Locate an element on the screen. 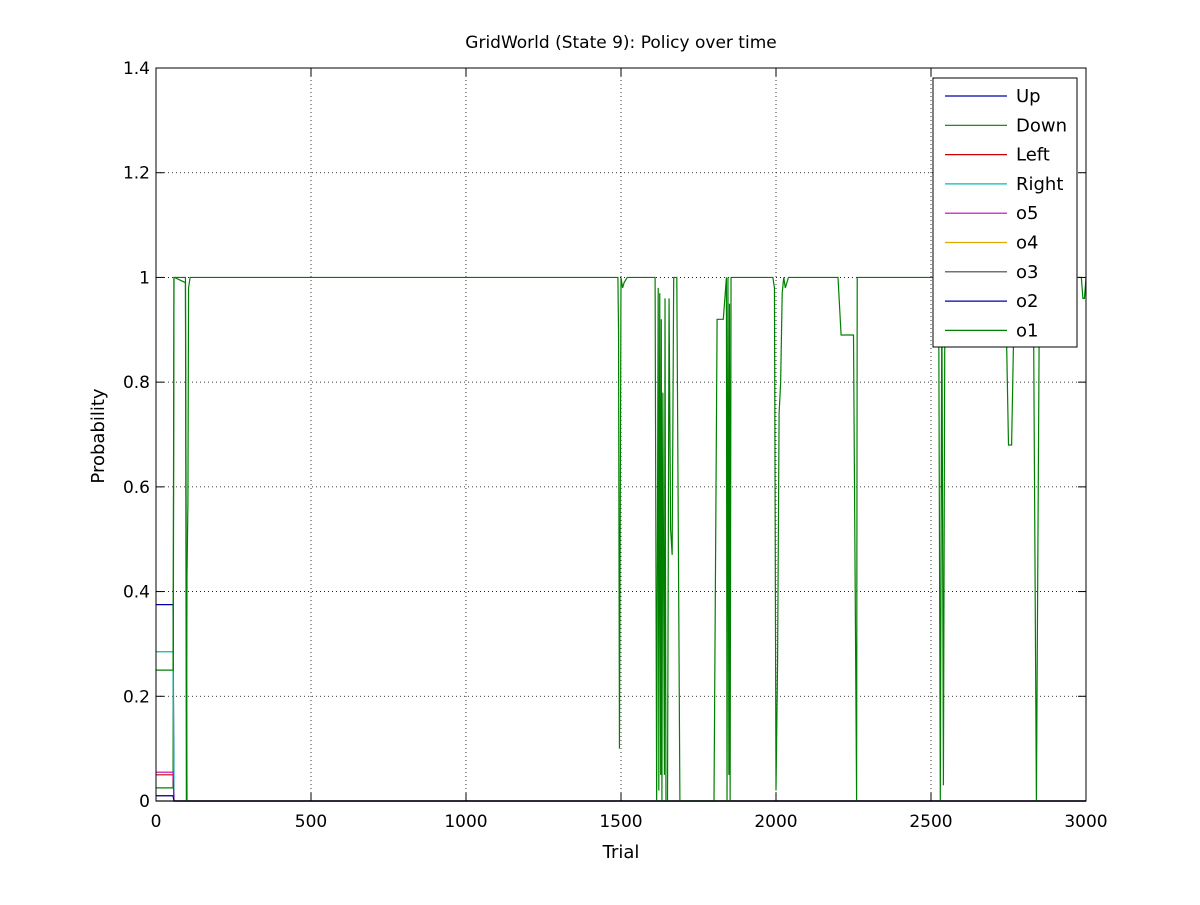  y-tick-label: 1 is located at coordinates (144, 278).